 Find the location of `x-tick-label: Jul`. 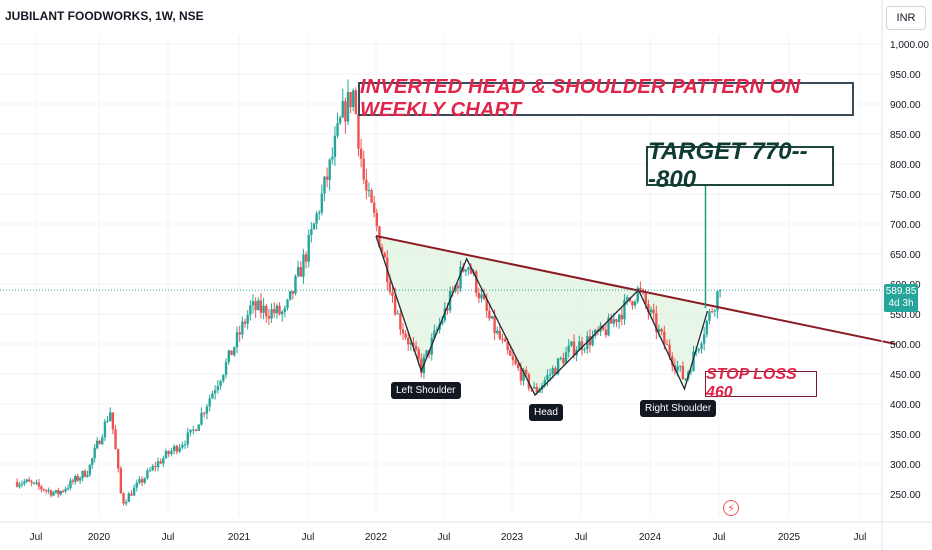

x-tick-label: Jul is located at coordinates (444, 537).